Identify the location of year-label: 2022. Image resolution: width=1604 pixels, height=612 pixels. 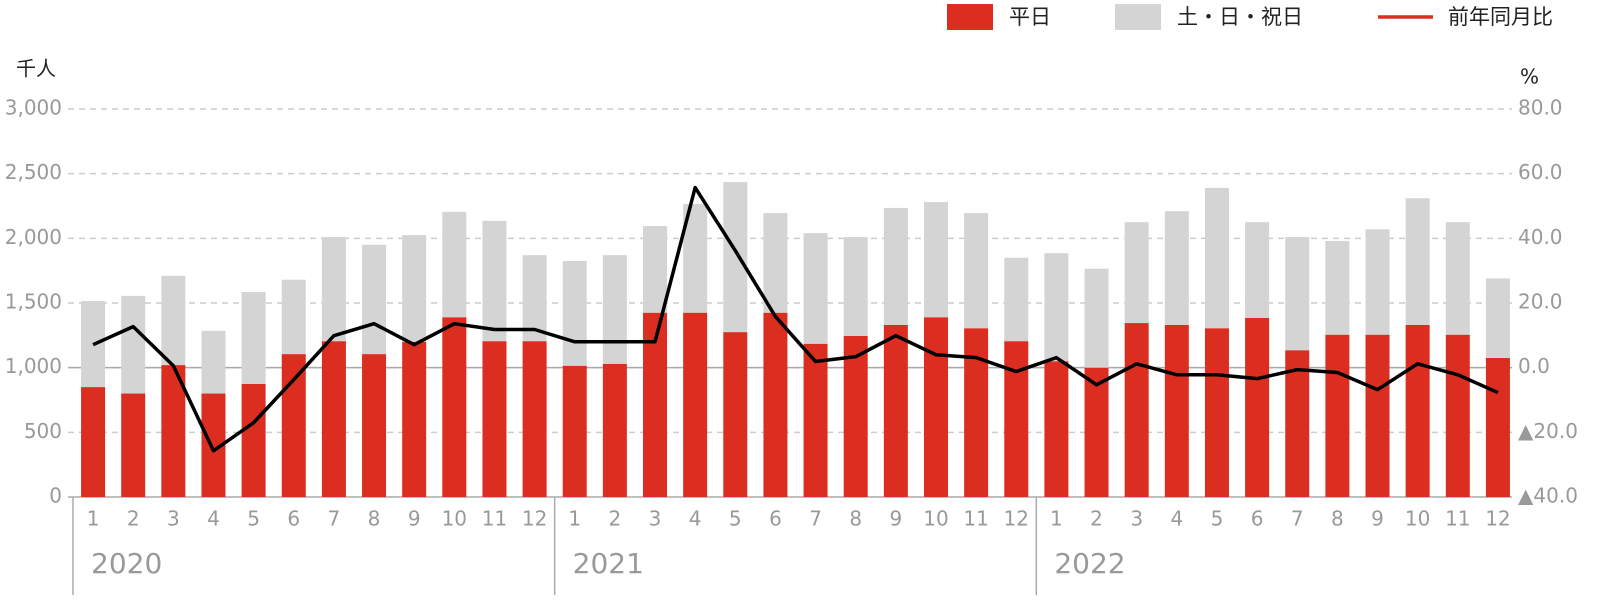
(1089, 563).